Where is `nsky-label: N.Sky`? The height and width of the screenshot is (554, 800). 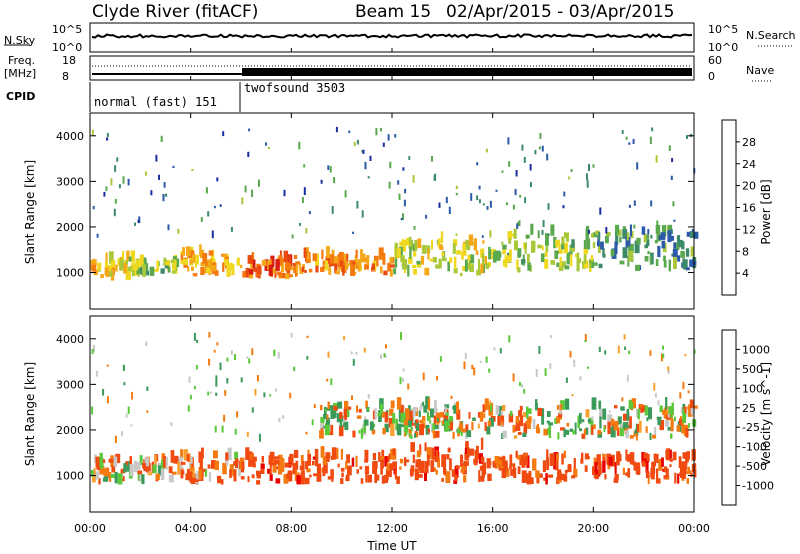
nsky-label: N.Sky is located at coordinates (20, 40).